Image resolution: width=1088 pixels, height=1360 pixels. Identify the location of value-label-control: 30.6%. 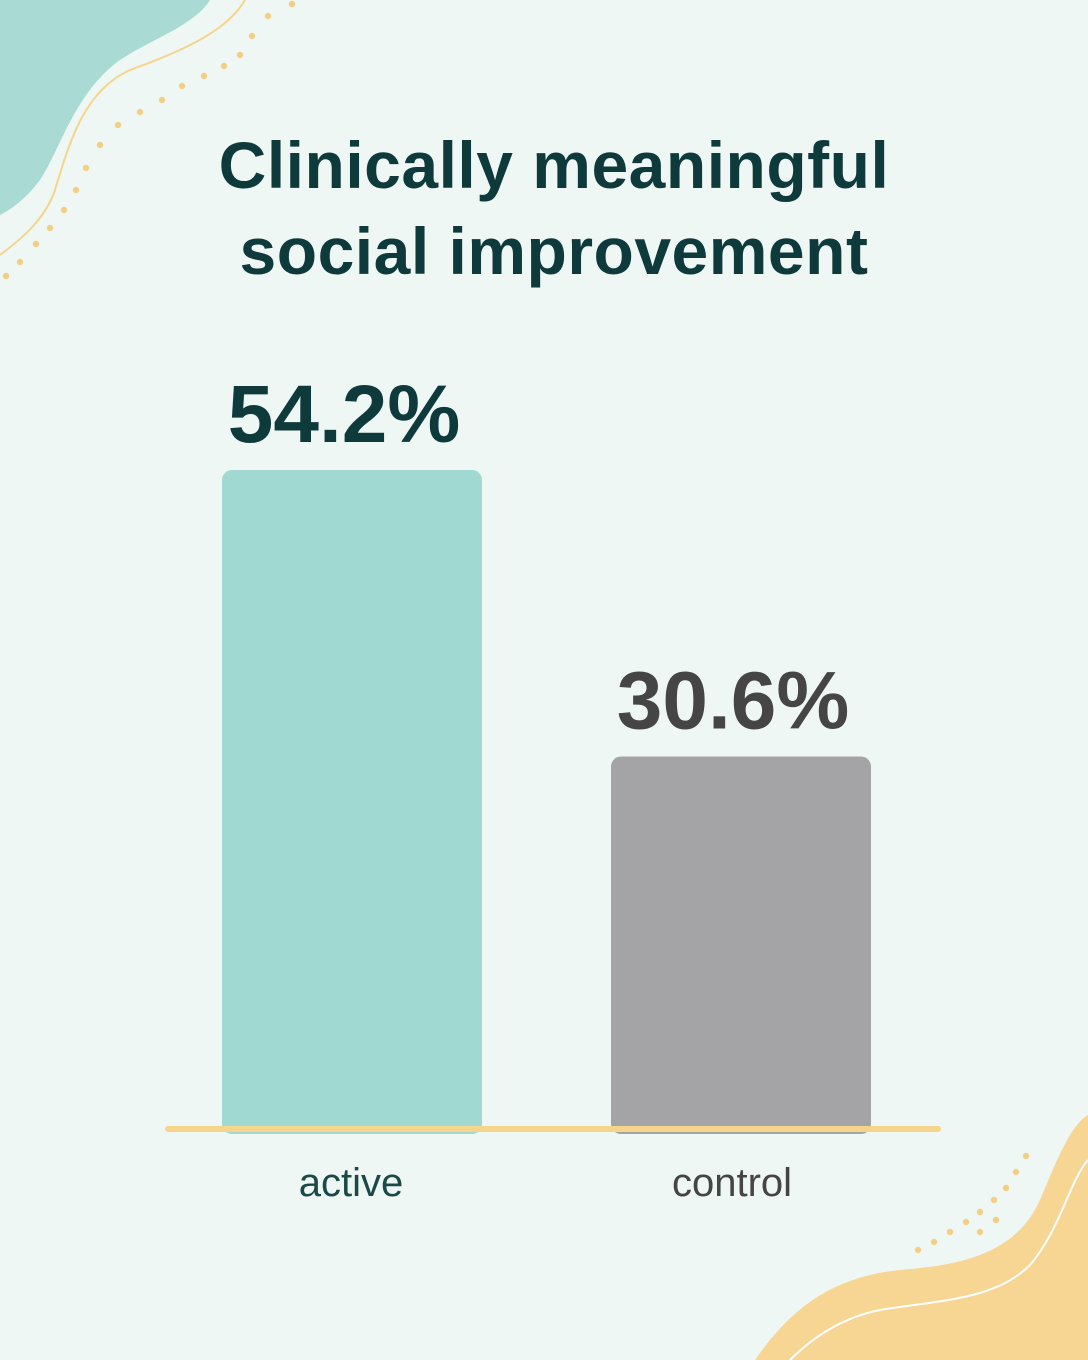
(733, 701).